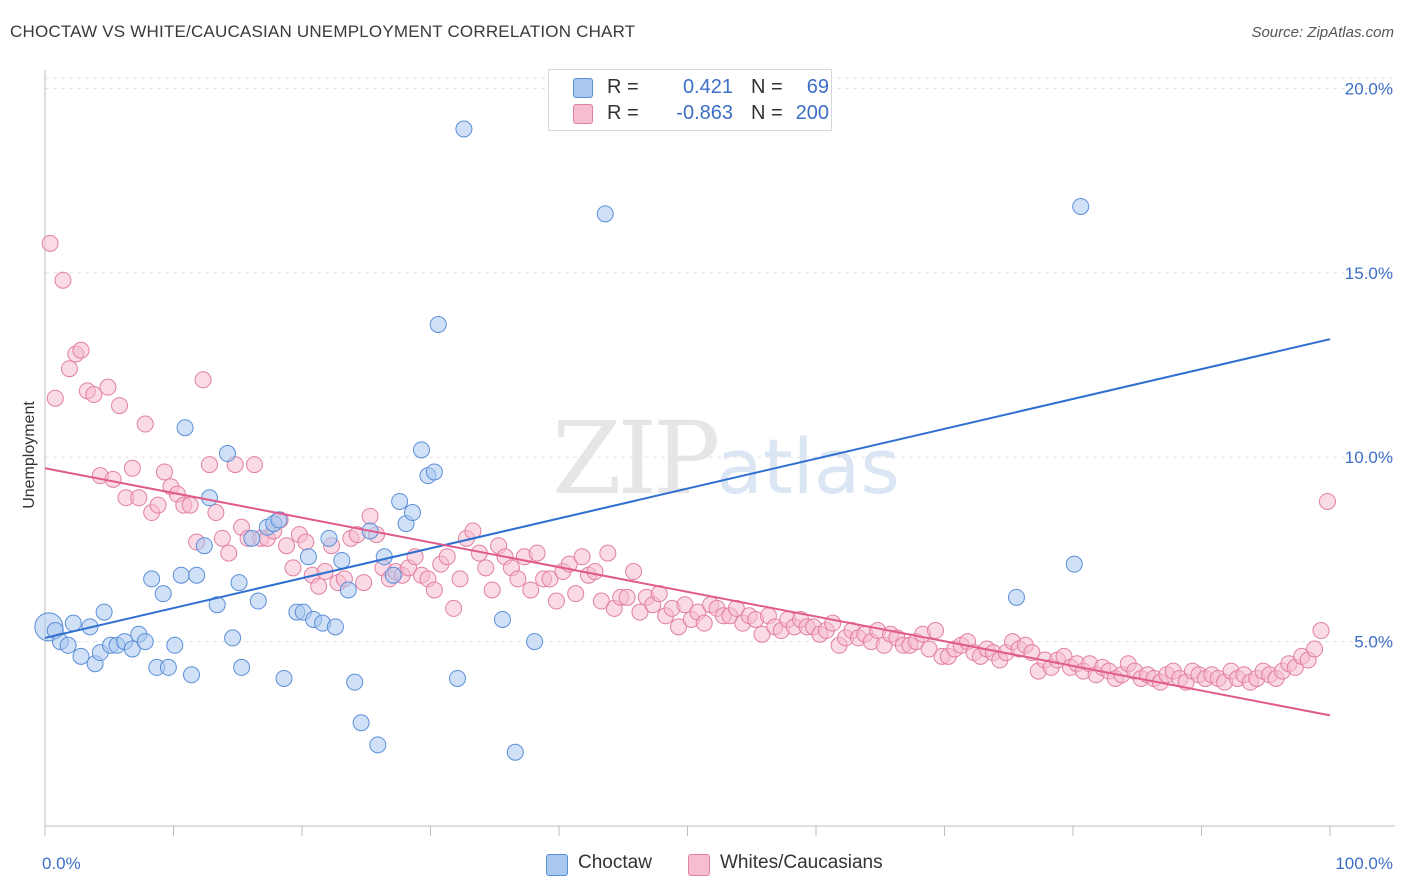 Image resolution: width=1406 pixels, height=892 pixels. I want to click on bottom-legend-label: Whites/Caucasians, so click(801, 862).